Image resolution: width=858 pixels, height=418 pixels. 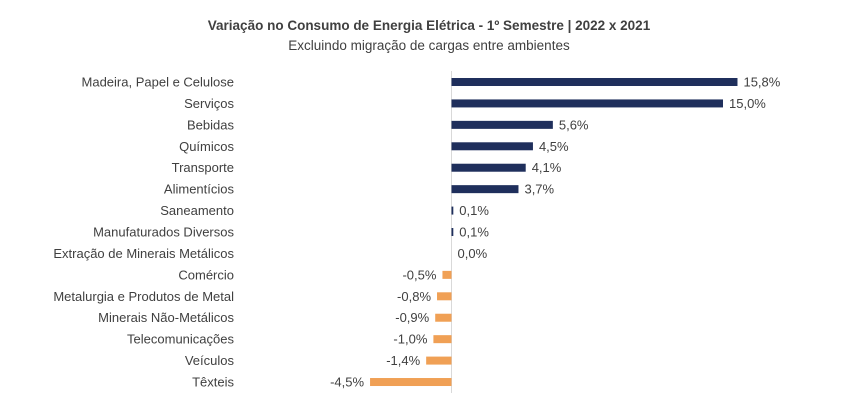 I want to click on data-label: 4,5%, so click(x=554, y=146).